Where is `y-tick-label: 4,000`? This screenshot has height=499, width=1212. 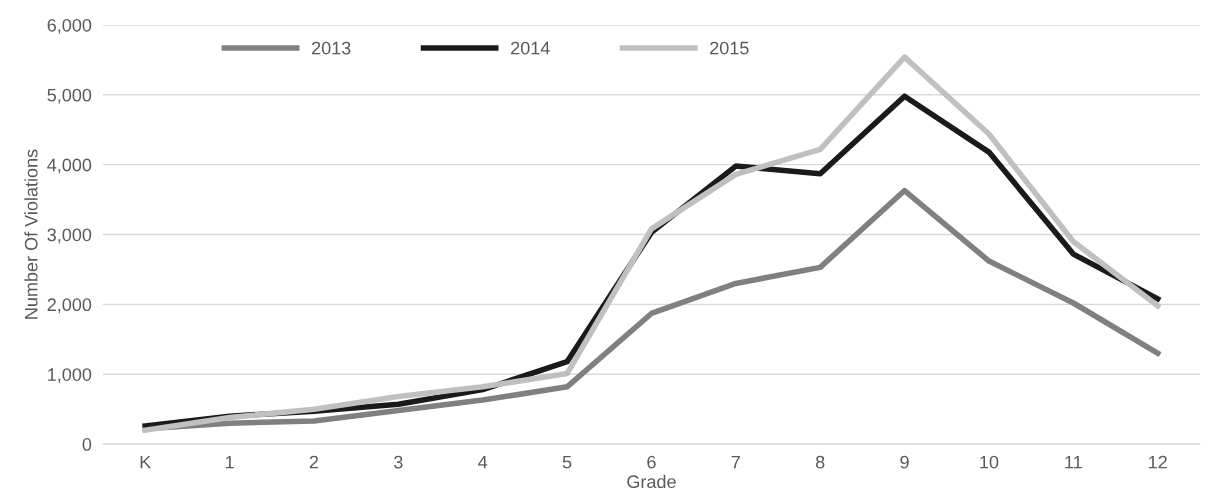 y-tick-label: 4,000 is located at coordinates (69, 166).